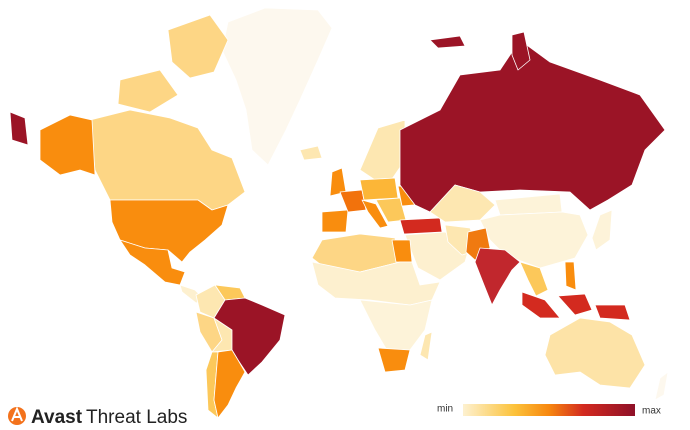 This screenshot has height=430, width=690. I want to click on legend-min: min, so click(445, 409).